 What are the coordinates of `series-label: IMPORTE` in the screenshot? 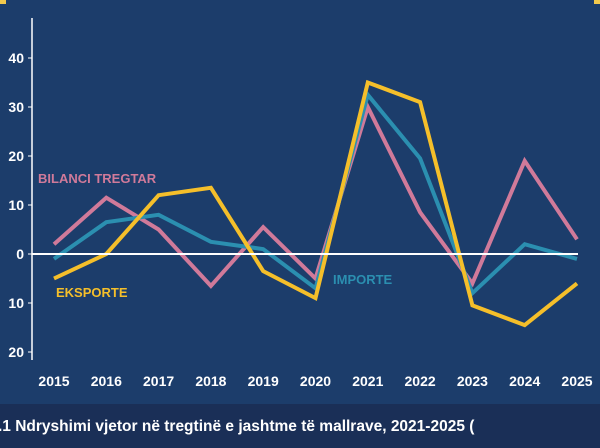 It's located at (363, 279).